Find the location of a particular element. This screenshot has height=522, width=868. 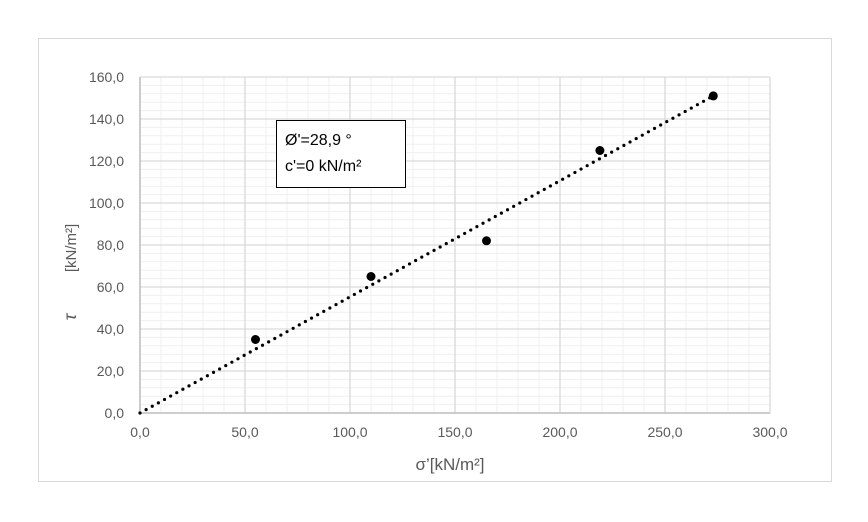

y-tick-label: 60,0 is located at coordinates (110, 287).